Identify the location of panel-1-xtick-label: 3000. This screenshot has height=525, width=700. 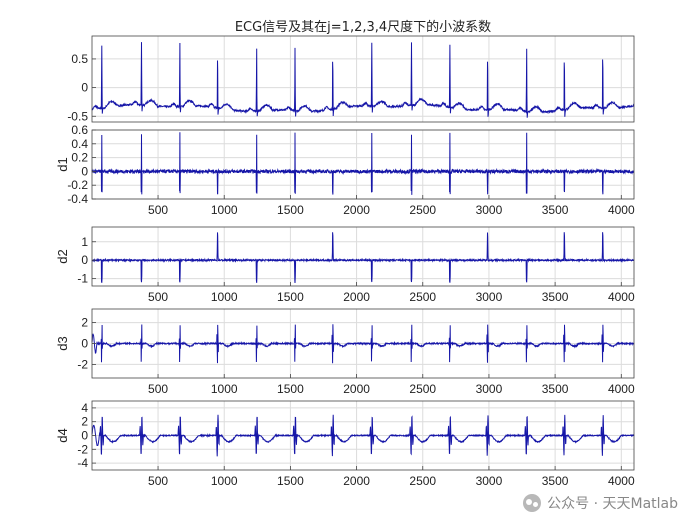
(489, 210).